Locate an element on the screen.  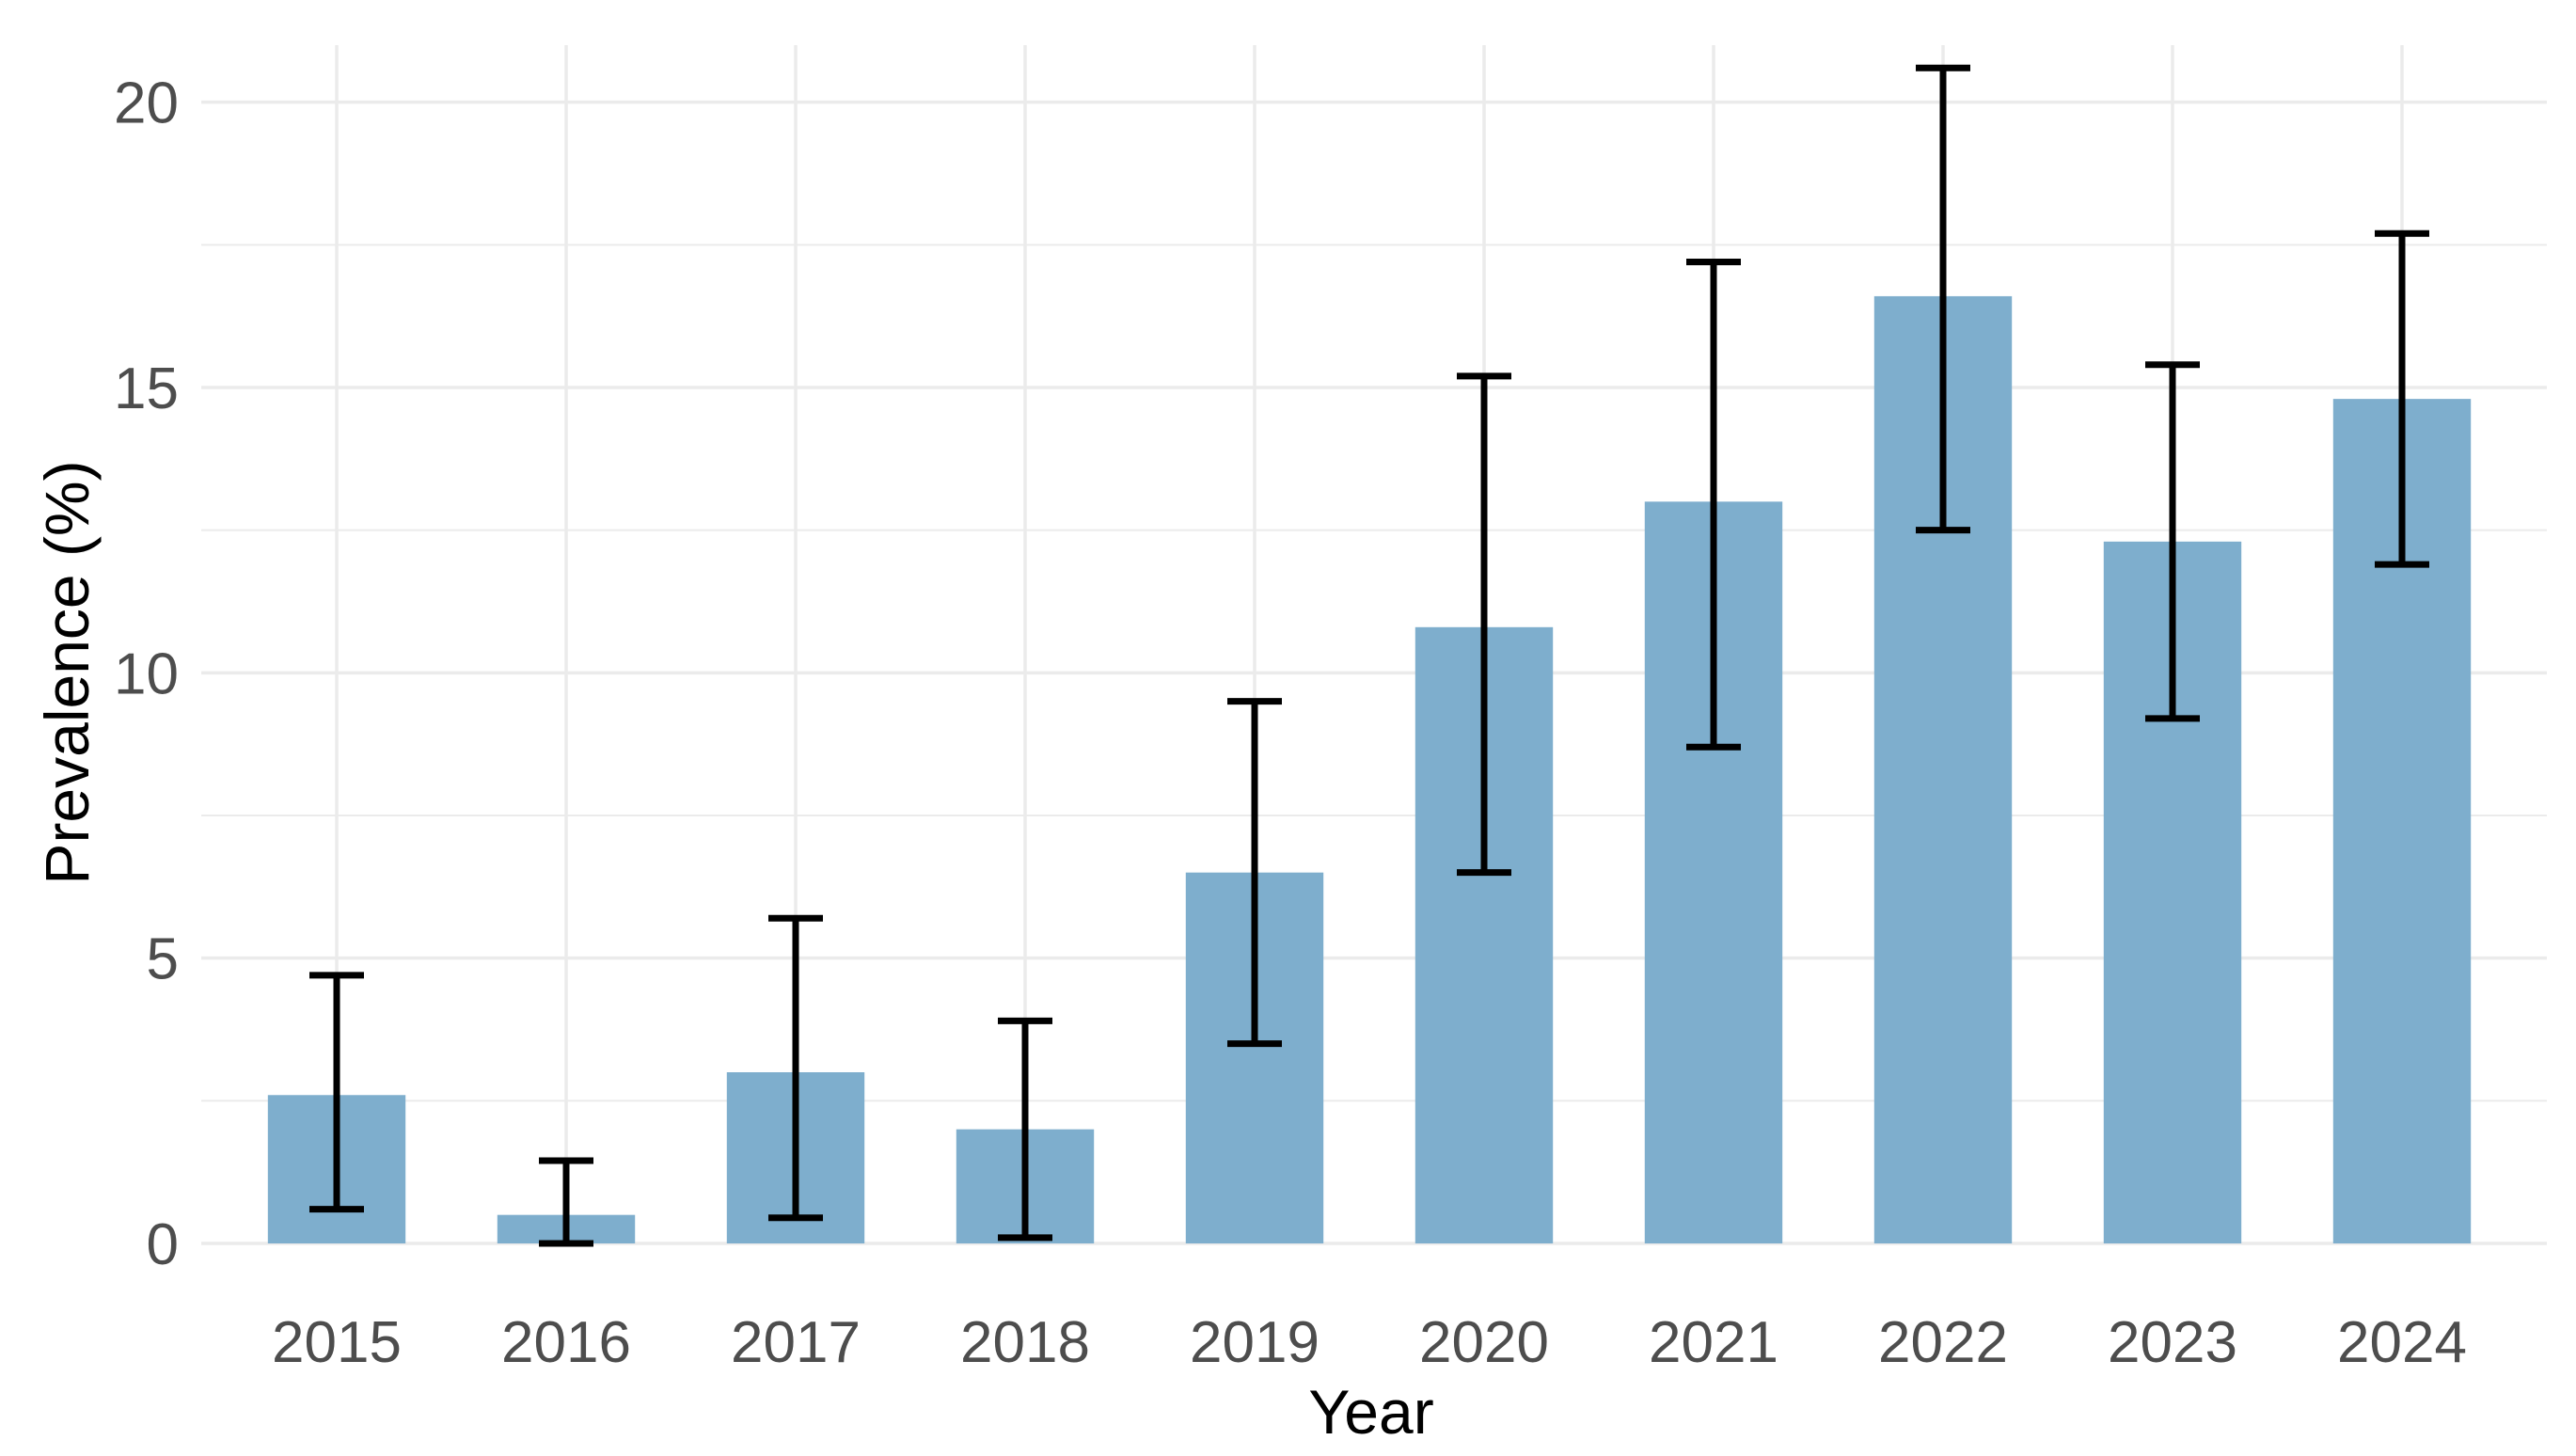
error-bar-2018 is located at coordinates (1025, 1129).